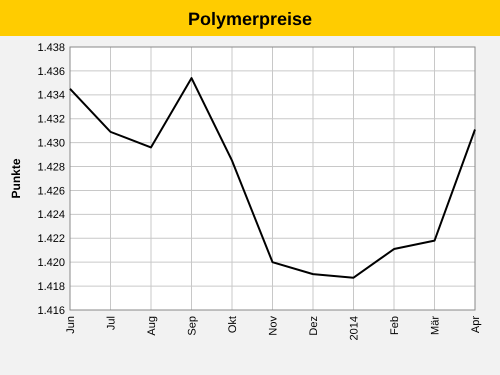 The height and width of the screenshot is (375, 500). What do you see at coordinates (395, 325) in the screenshot?
I see `x-tick-label: Feb` at bounding box center [395, 325].